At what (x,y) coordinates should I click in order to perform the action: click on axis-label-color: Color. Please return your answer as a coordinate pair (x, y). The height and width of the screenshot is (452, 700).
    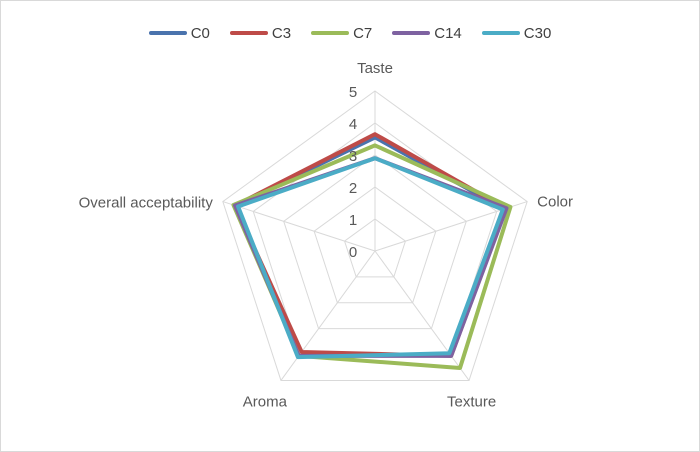
    Looking at the image, I should click on (555, 202).